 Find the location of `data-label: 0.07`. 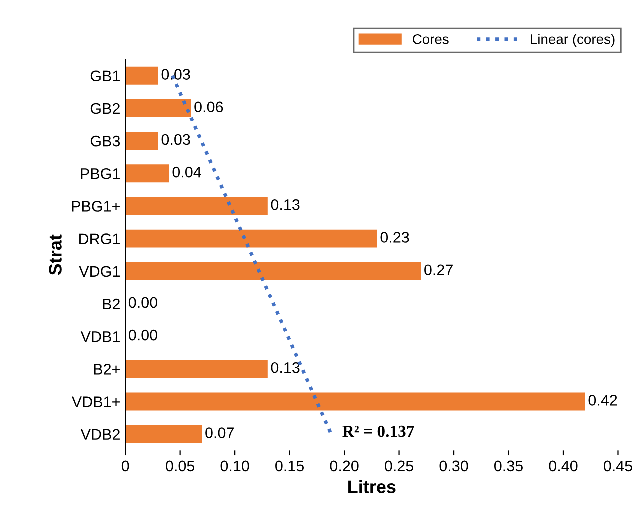

data-label: 0.07 is located at coordinates (220, 433).